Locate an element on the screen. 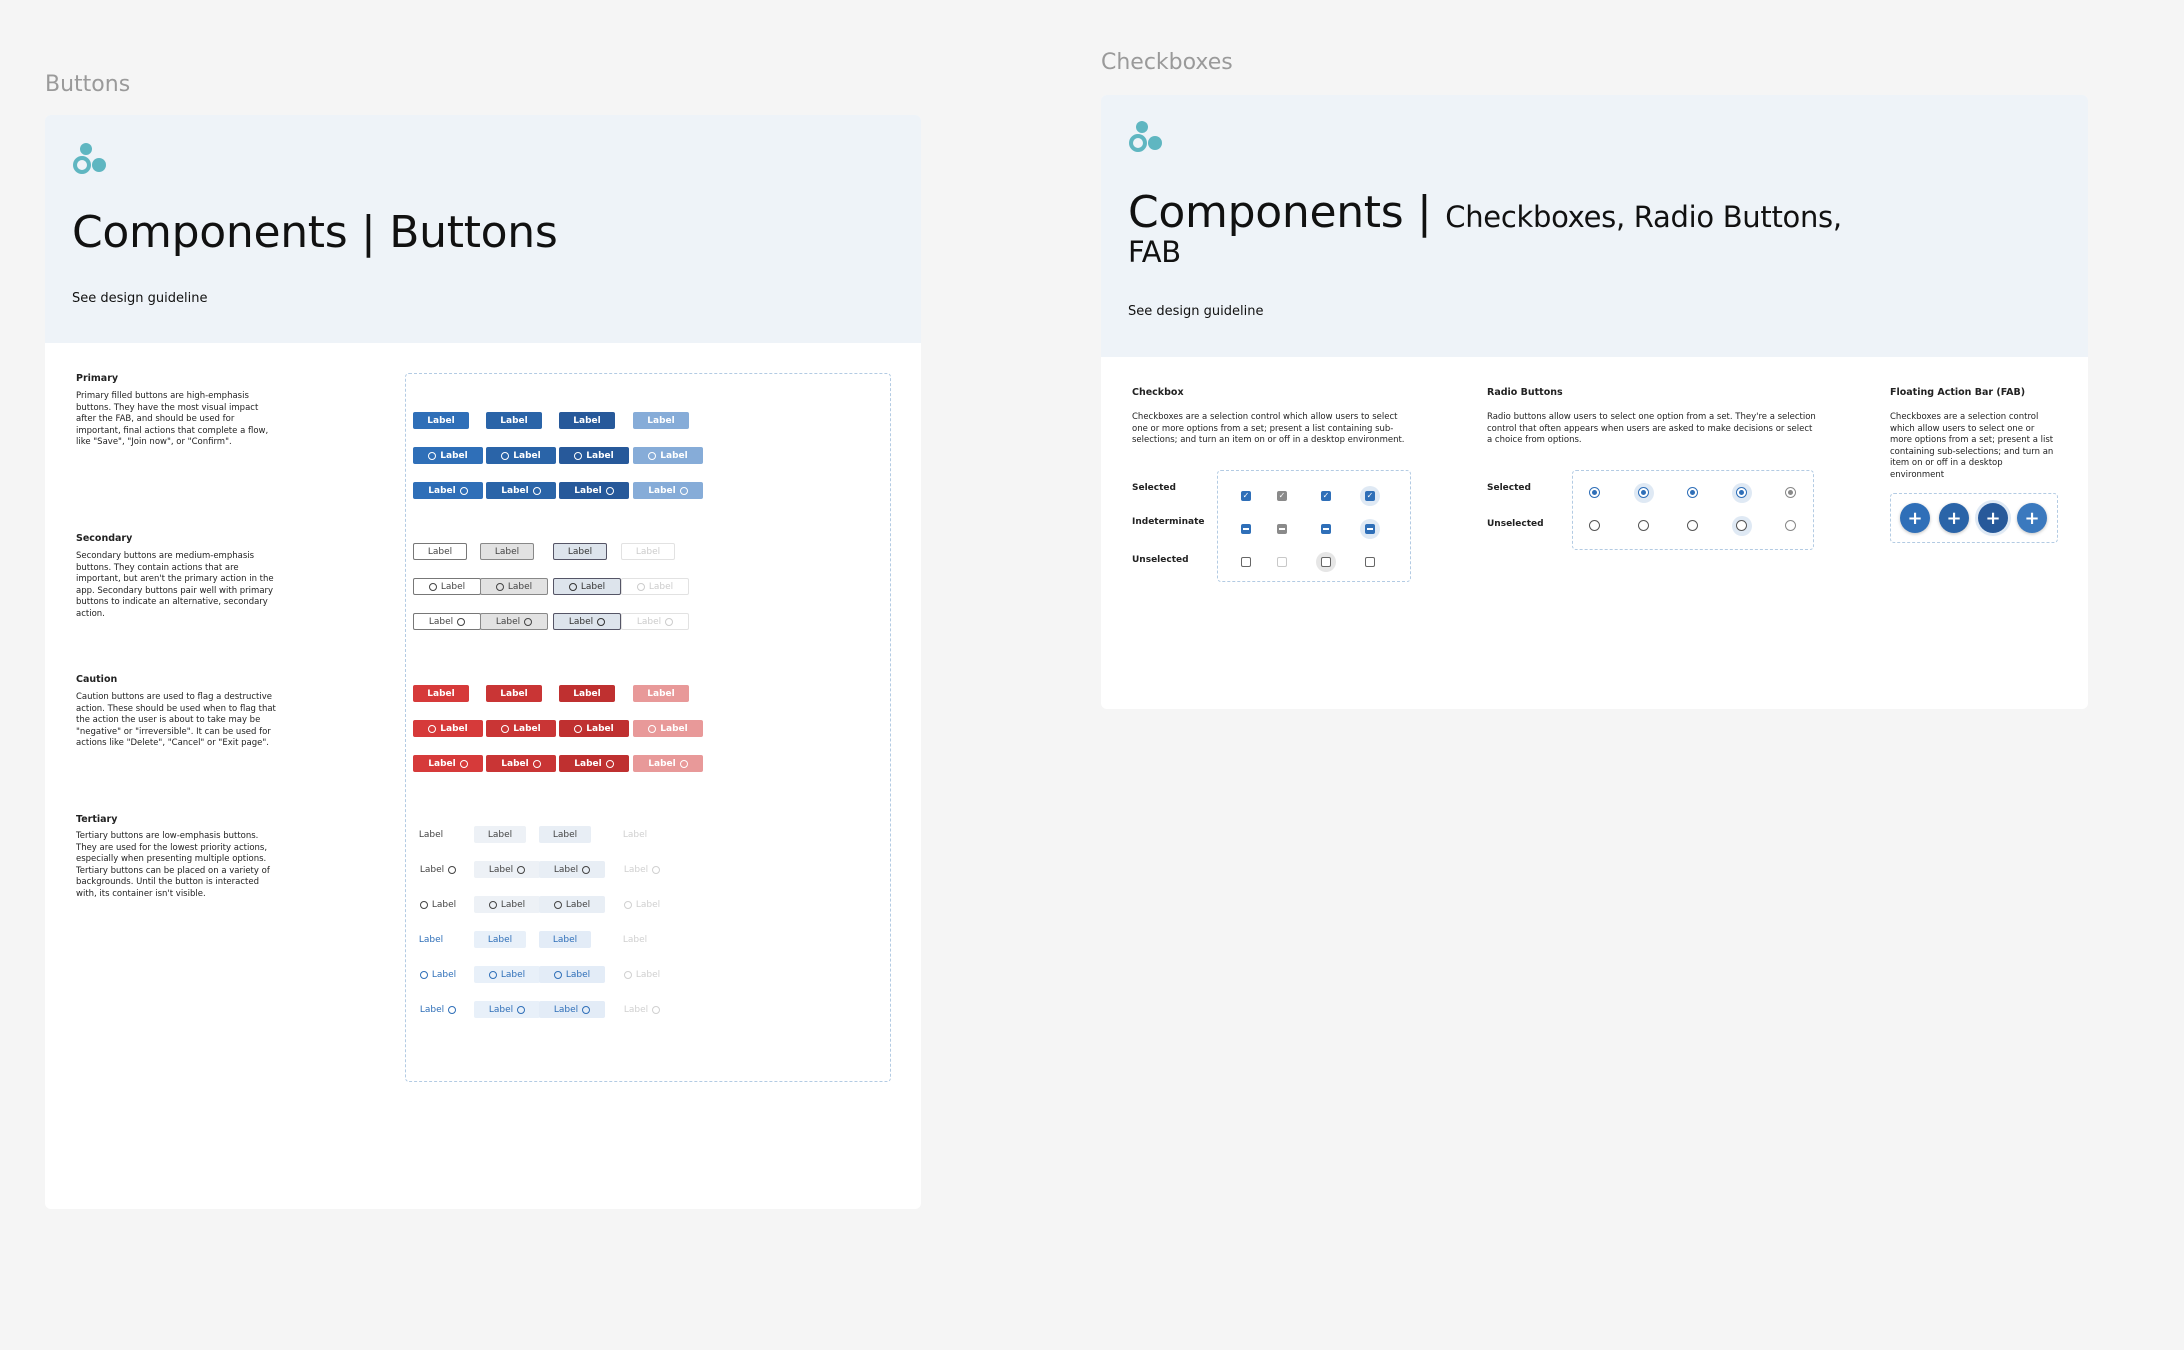 This screenshot has width=2184, height=1350. primary-button-disabled: Label is located at coordinates (661, 420).